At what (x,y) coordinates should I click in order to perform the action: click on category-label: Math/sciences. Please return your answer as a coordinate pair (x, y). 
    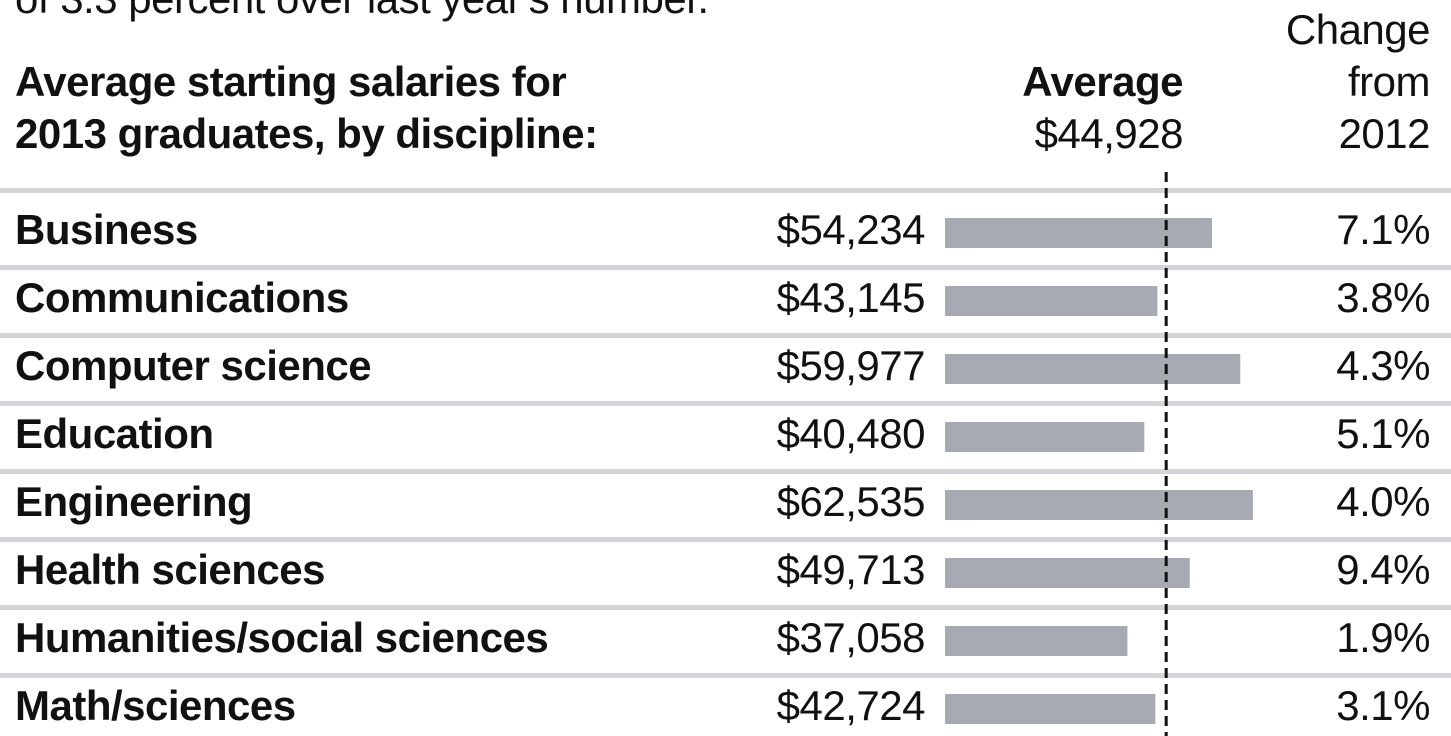
    Looking at the image, I should click on (155, 705).